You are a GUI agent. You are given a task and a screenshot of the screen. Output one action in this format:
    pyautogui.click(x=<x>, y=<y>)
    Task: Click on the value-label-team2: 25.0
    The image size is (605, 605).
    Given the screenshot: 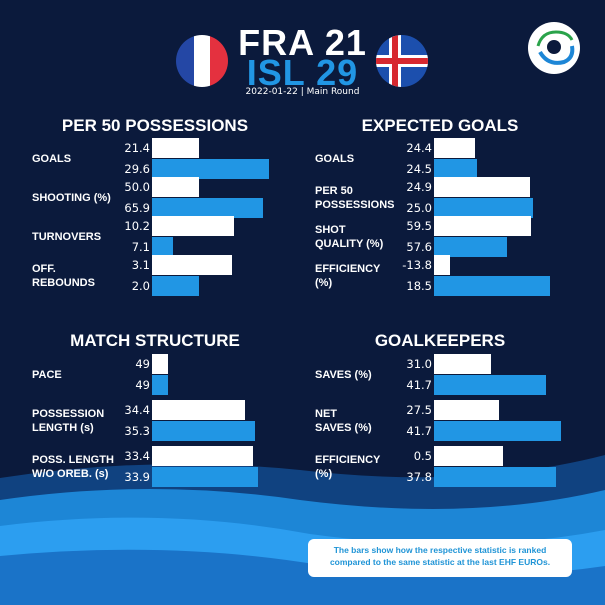 What is the action you would take?
    pyautogui.click(x=419, y=208)
    